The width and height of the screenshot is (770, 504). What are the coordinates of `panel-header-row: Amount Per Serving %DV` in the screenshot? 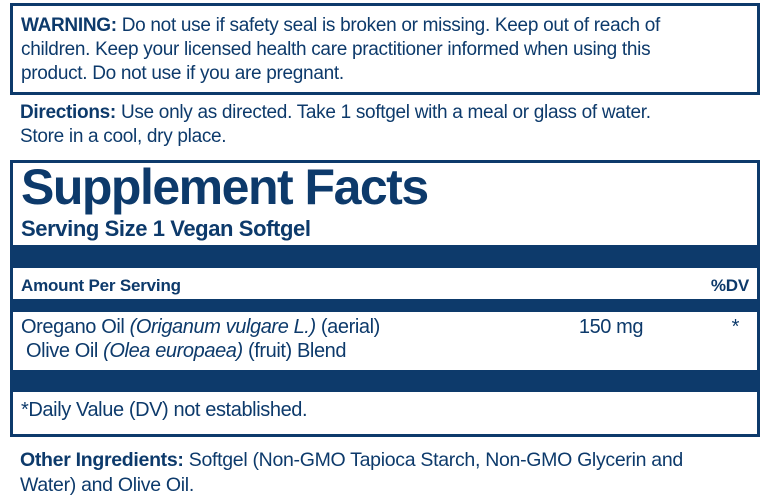 It's located at (385, 286).